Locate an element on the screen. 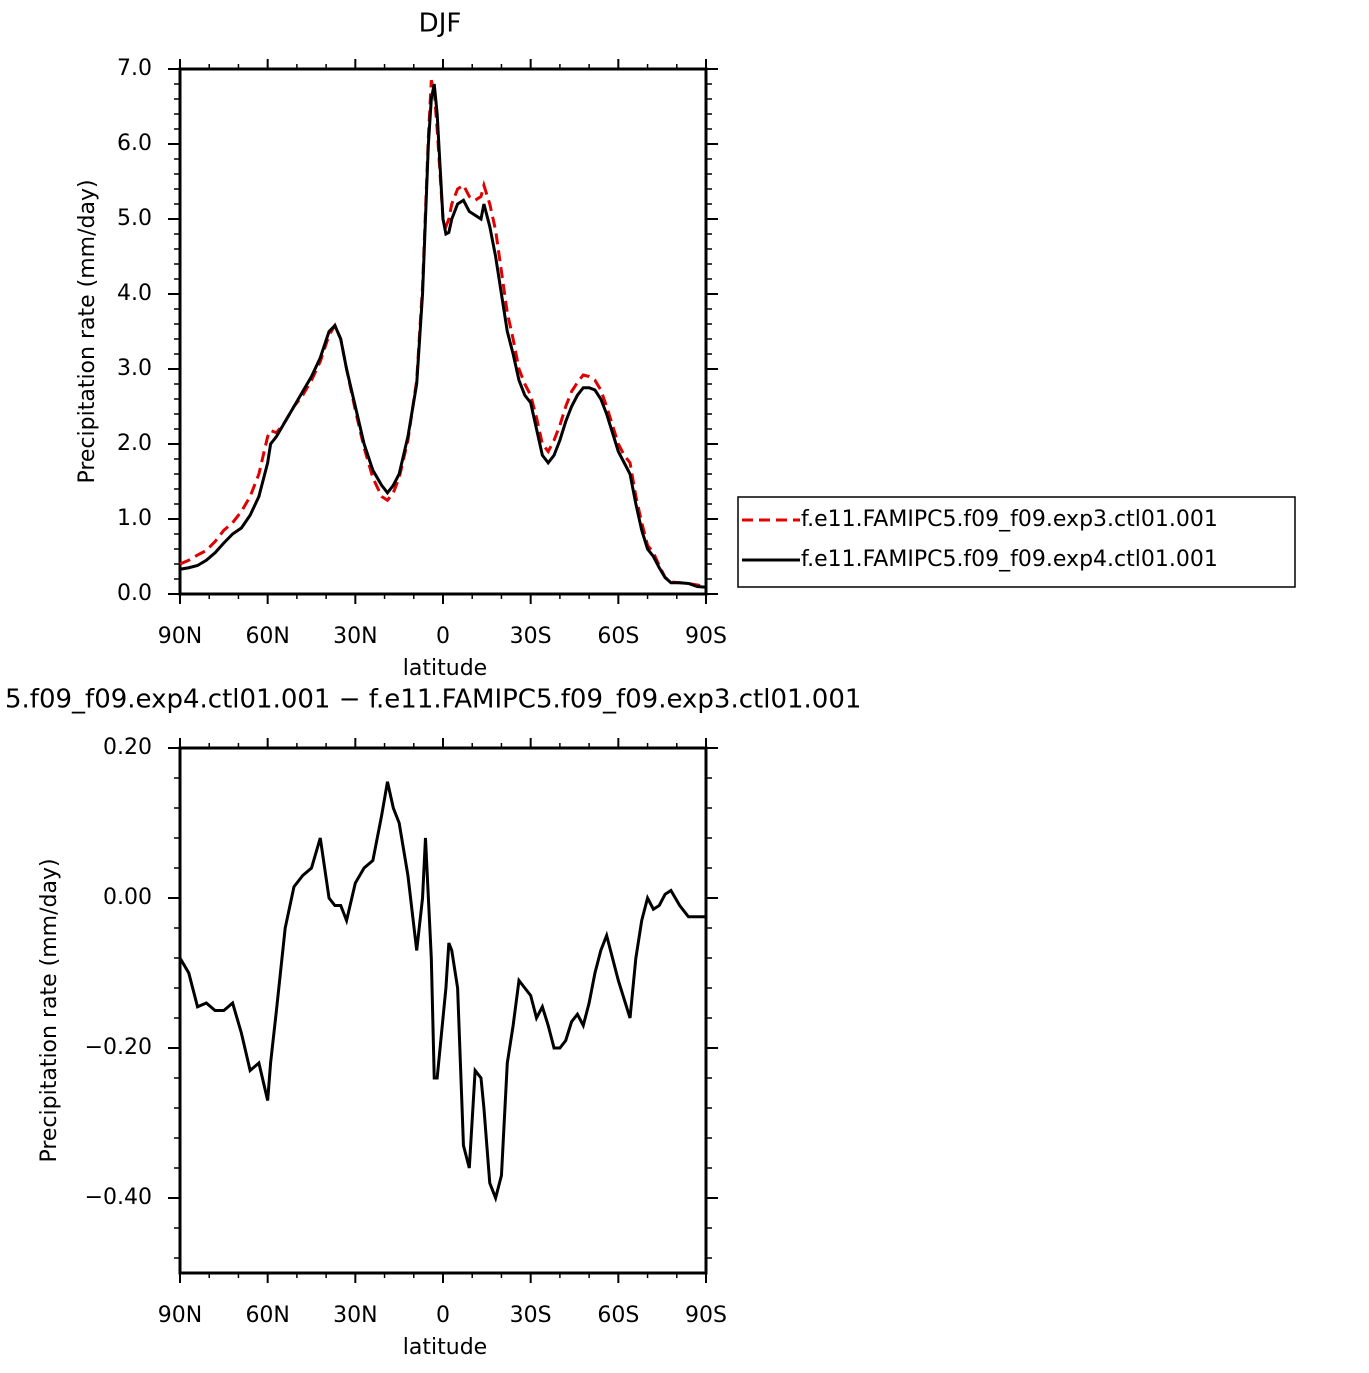 This screenshot has height=1373, width=1369. chart-title: DJF is located at coordinates (440, 24).